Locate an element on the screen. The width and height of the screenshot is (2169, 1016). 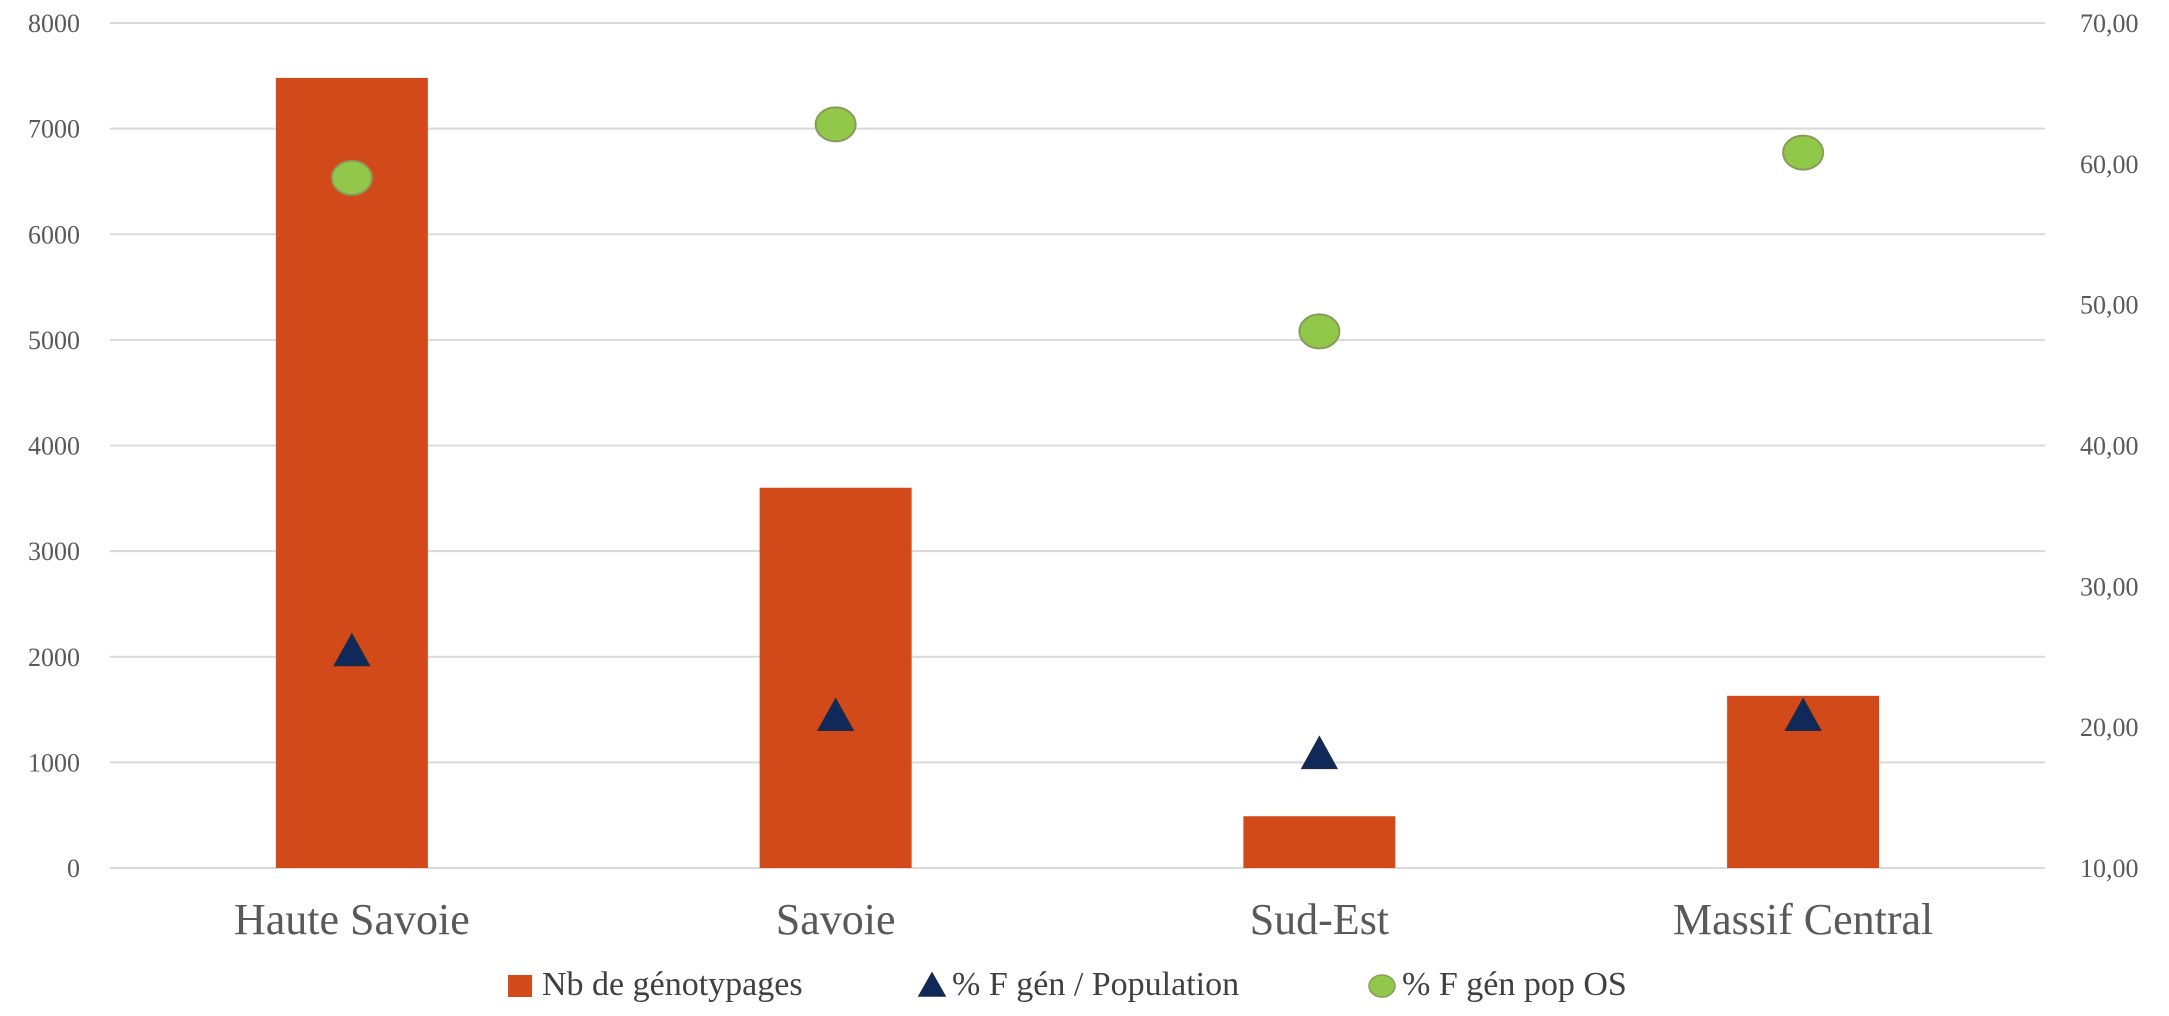
category-label: Savoie is located at coordinates (836, 919).